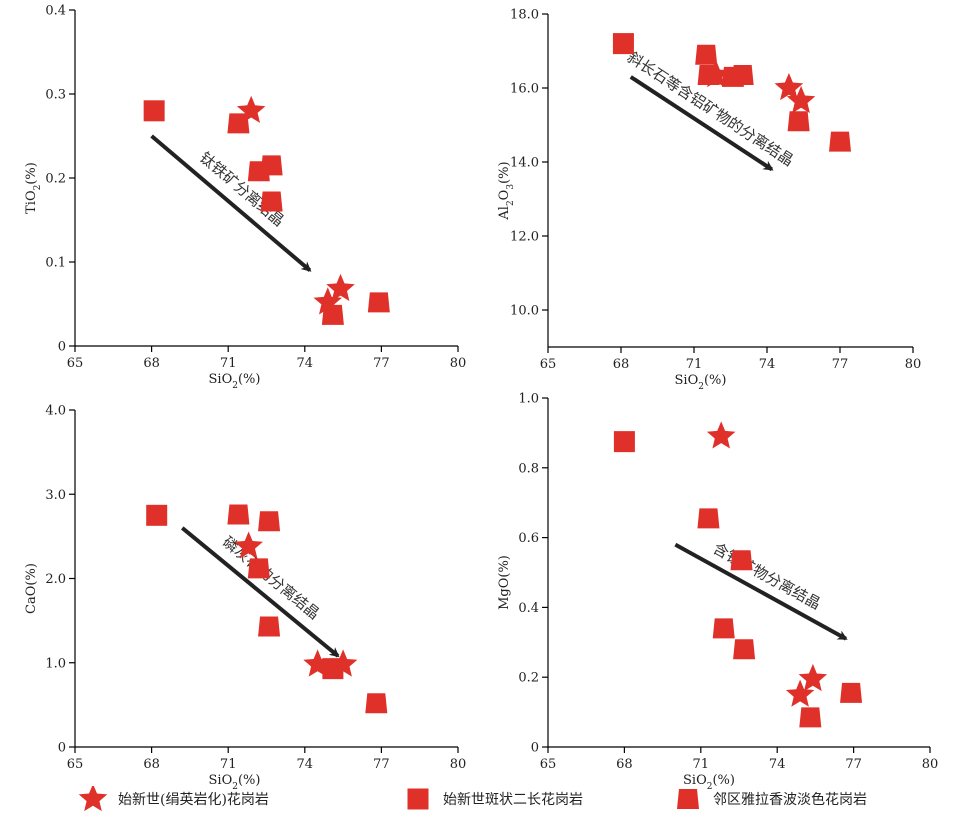 The width and height of the screenshot is (960, 815). I want to click on y-tick-label: 3.0, so click(55, 495).